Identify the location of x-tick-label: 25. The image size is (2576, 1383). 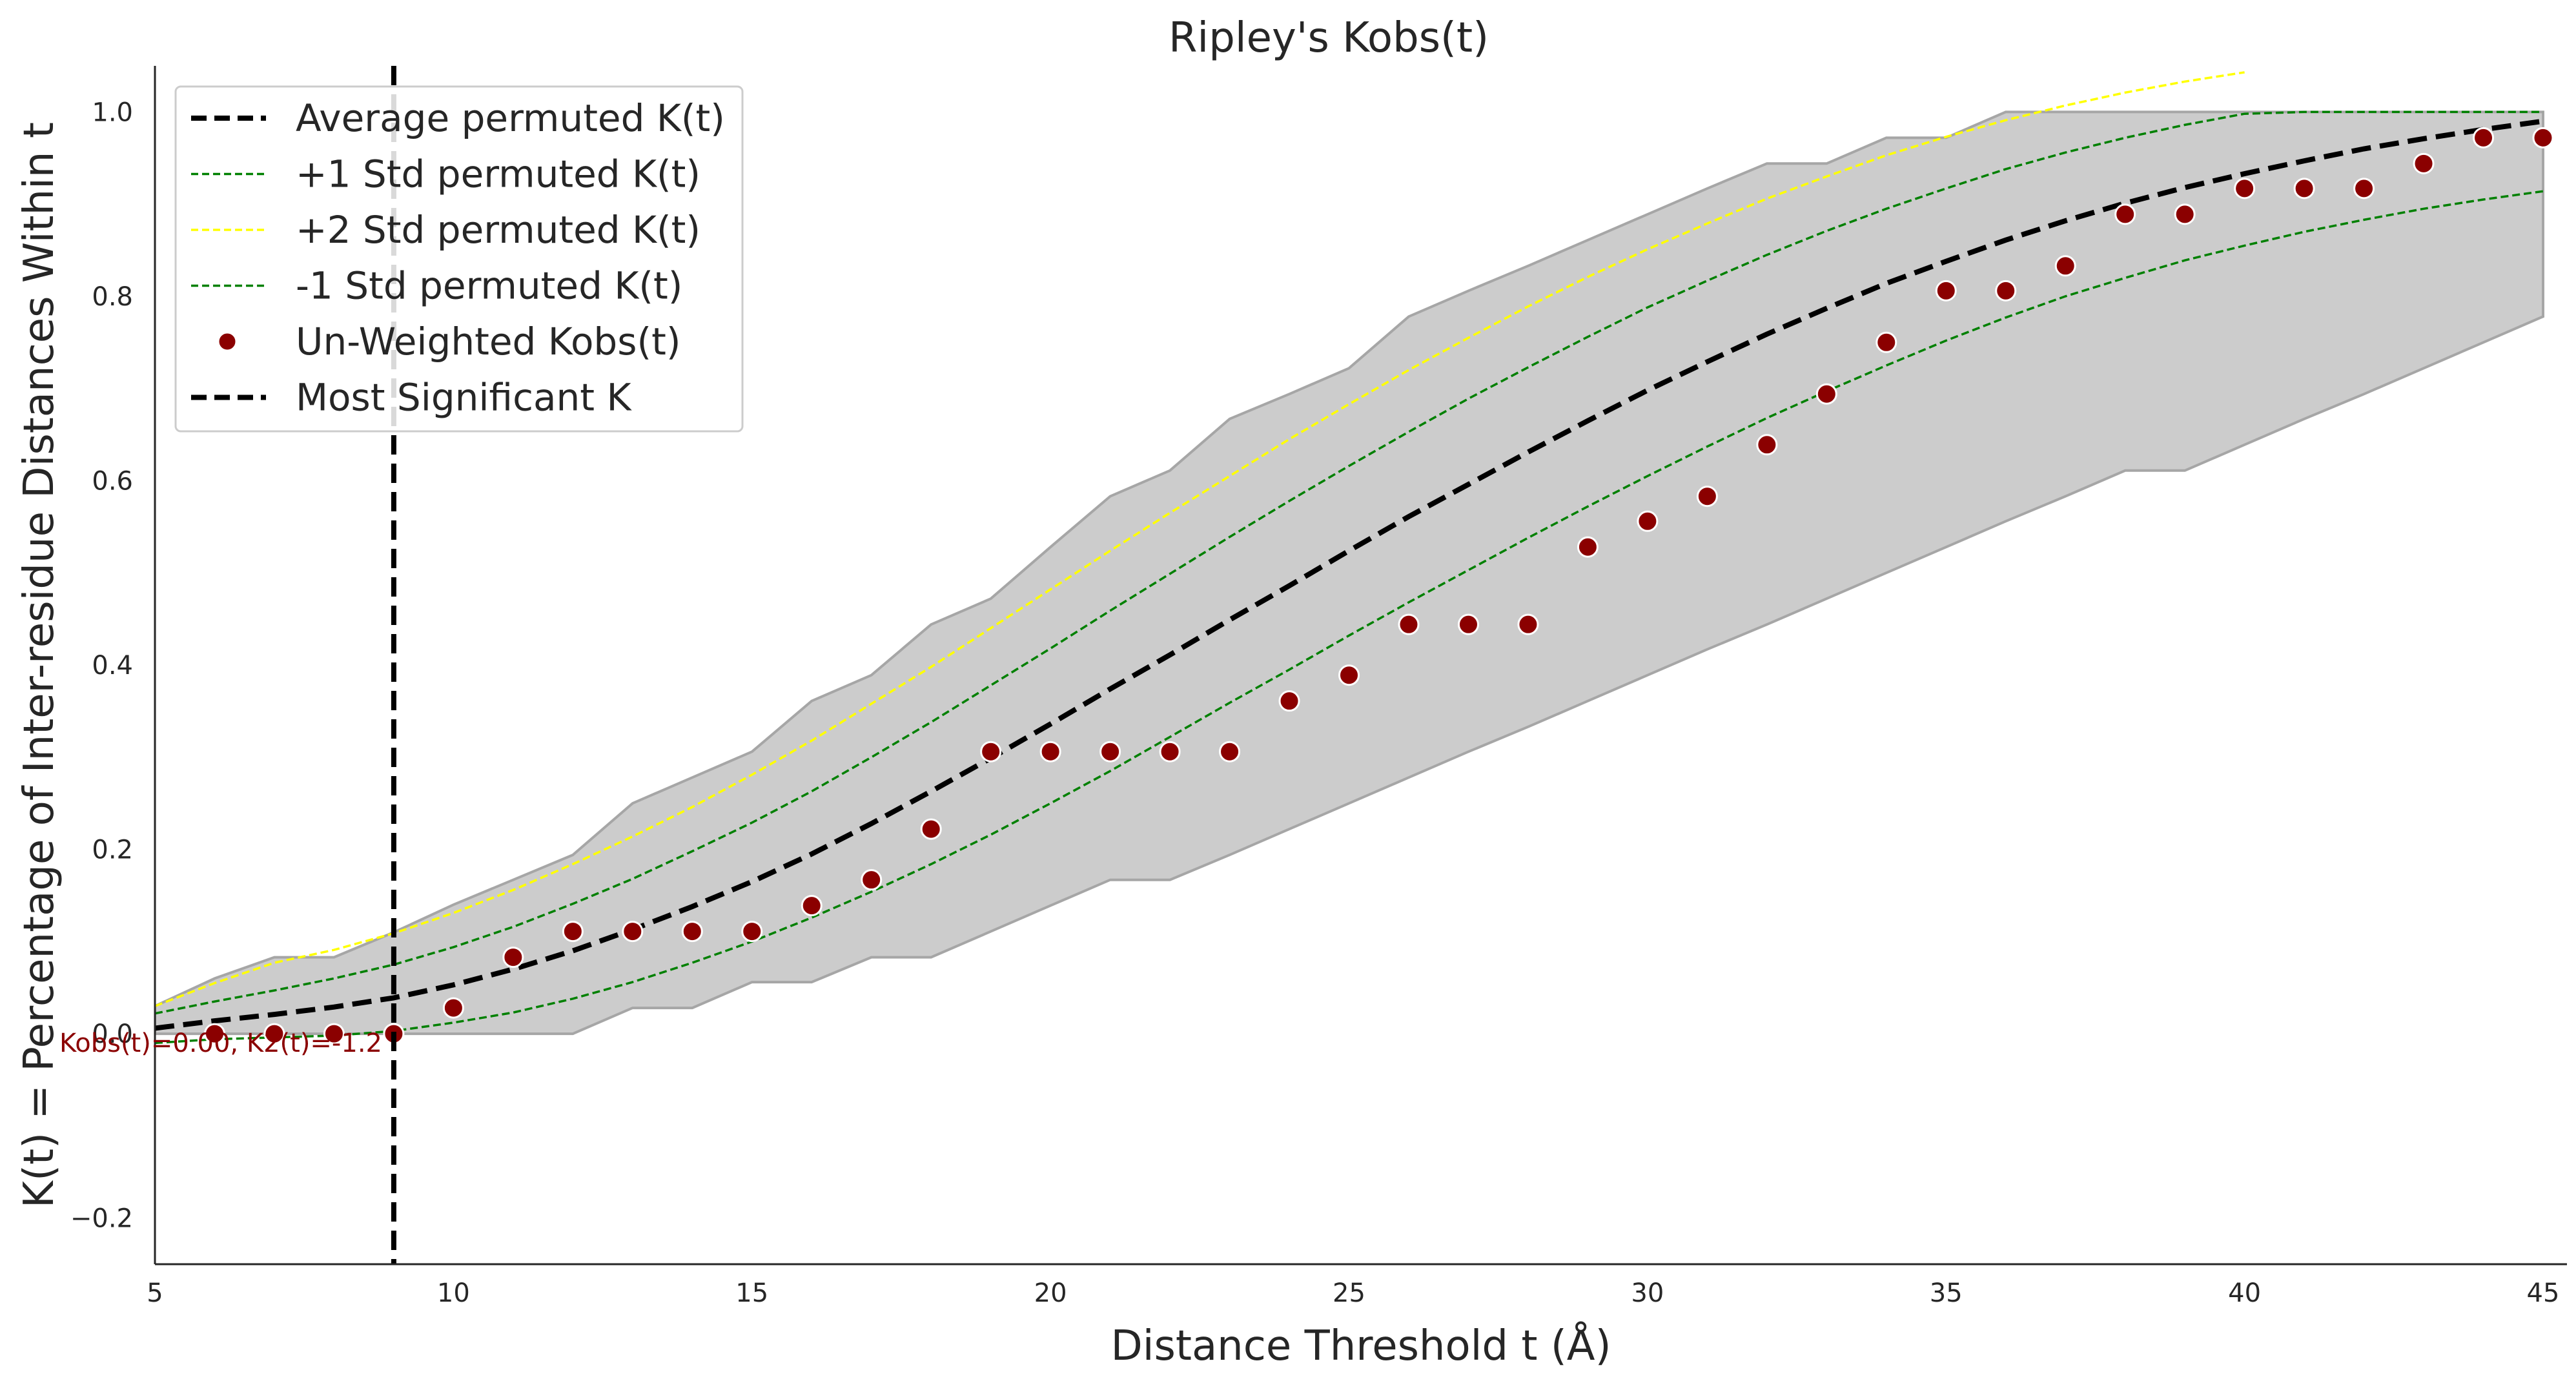
(1349, 1293).